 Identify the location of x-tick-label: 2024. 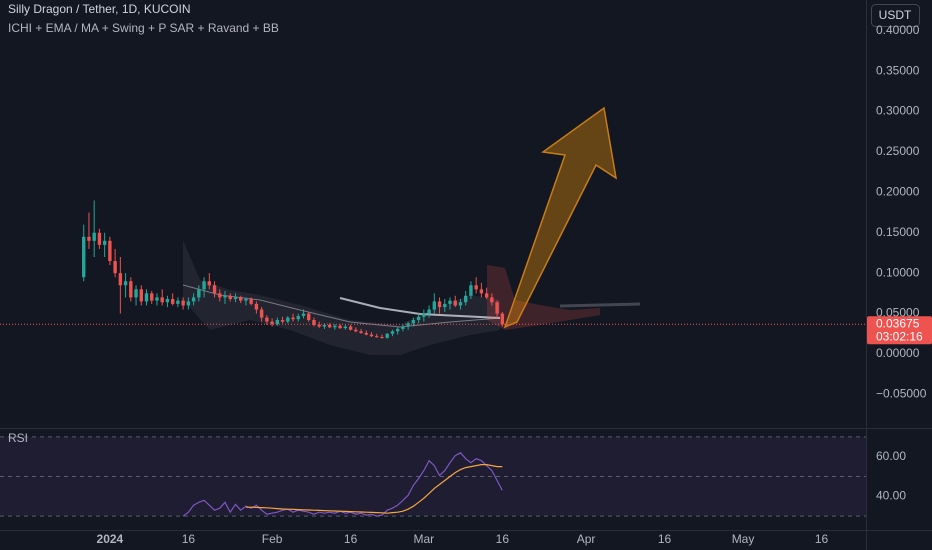
(110, 539).